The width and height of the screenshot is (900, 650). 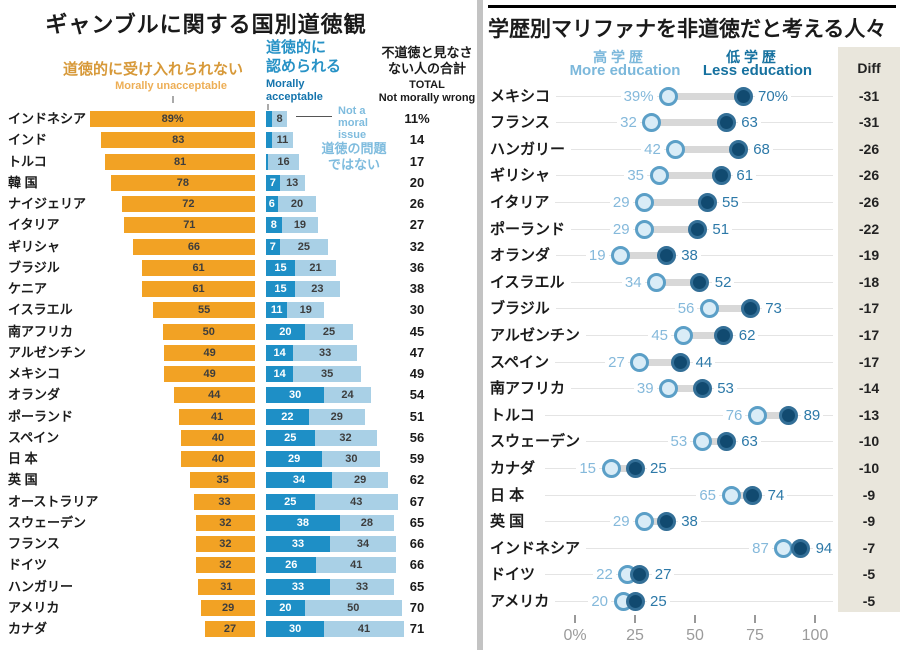 What do you see at coordinates (317, 289) in the screenshot?
I see `not-moral-bar: 23` at bounding box center [317, 289].